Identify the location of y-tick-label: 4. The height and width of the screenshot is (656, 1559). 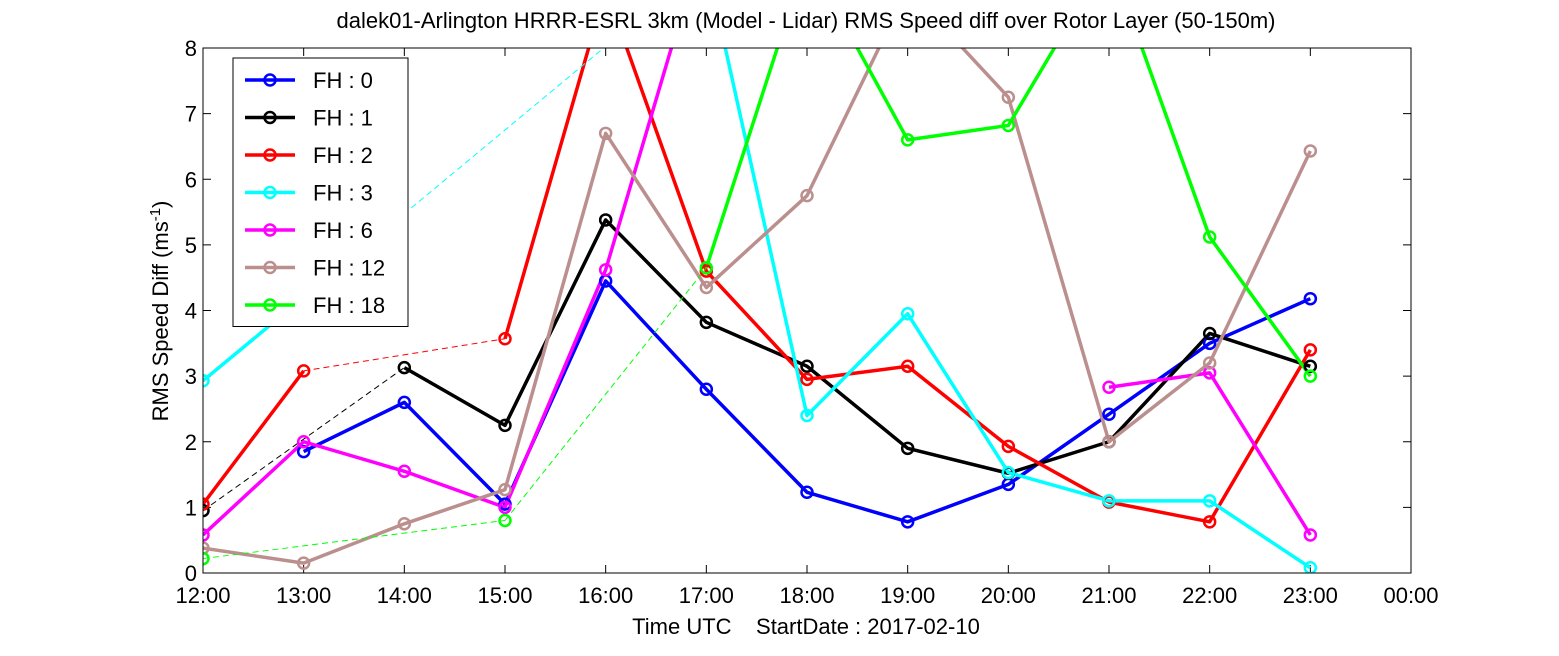
(191, 311).